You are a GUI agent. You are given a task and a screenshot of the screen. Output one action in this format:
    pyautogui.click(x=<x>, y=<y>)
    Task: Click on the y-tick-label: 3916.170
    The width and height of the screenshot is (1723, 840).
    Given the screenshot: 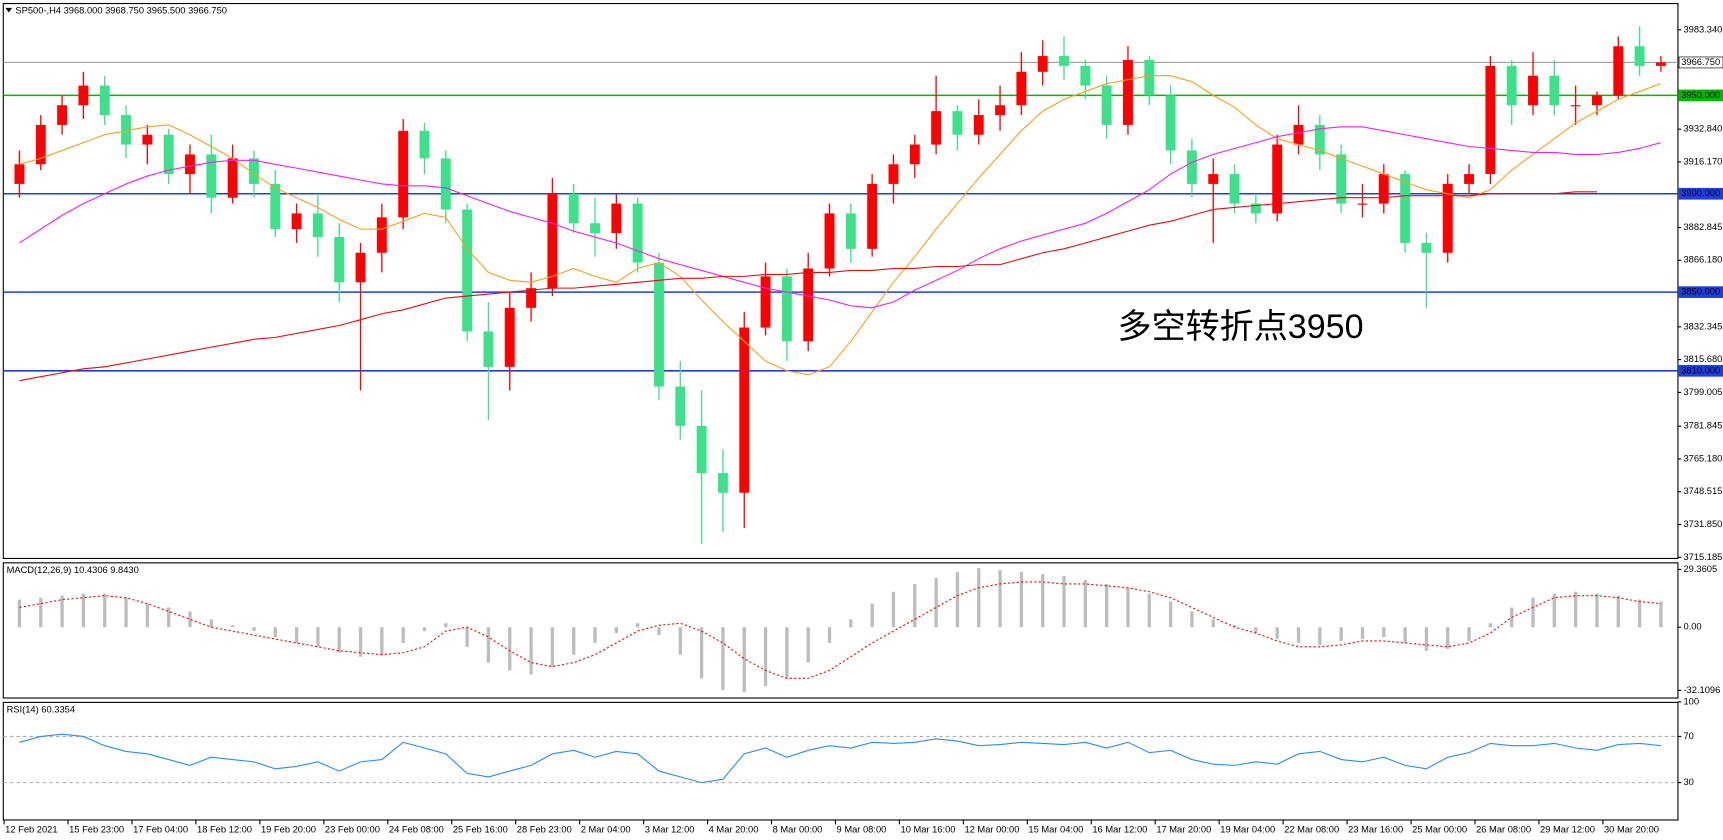 What is the action you would take?
    pyautogui.click(x=1702, y=161)
    